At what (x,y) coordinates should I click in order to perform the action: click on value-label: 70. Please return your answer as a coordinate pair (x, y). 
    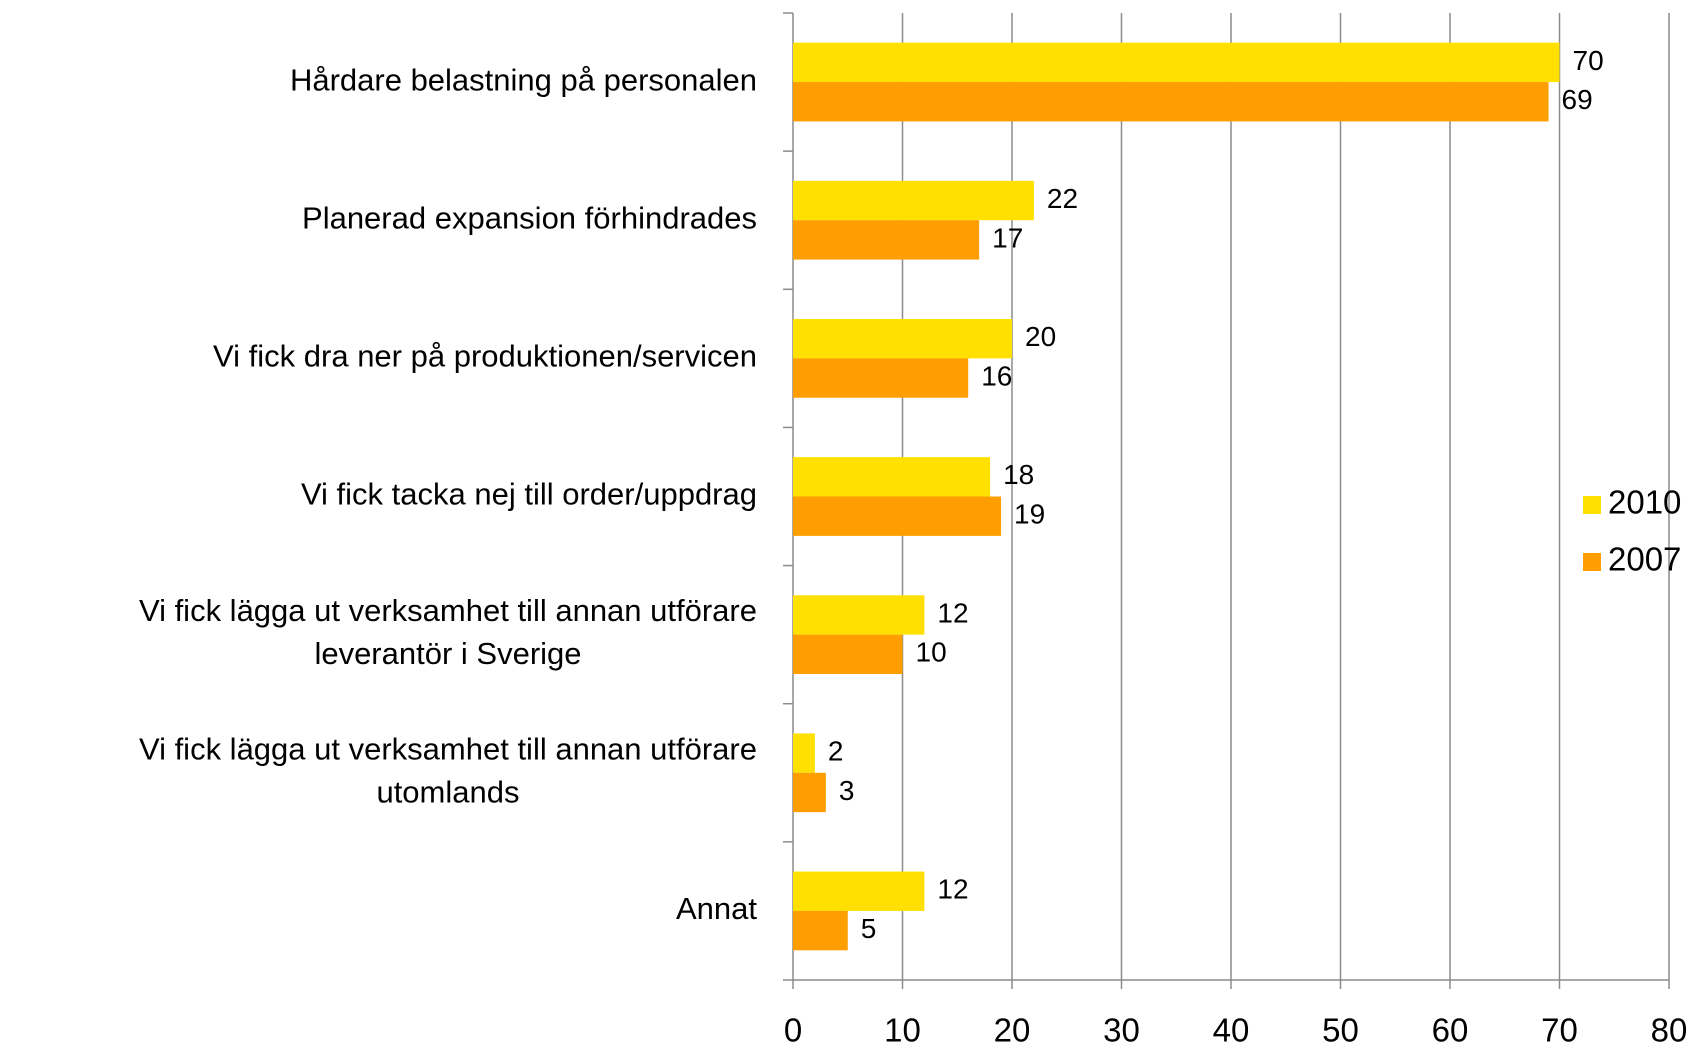
    Looking at the image, I should click on (1588, 60).